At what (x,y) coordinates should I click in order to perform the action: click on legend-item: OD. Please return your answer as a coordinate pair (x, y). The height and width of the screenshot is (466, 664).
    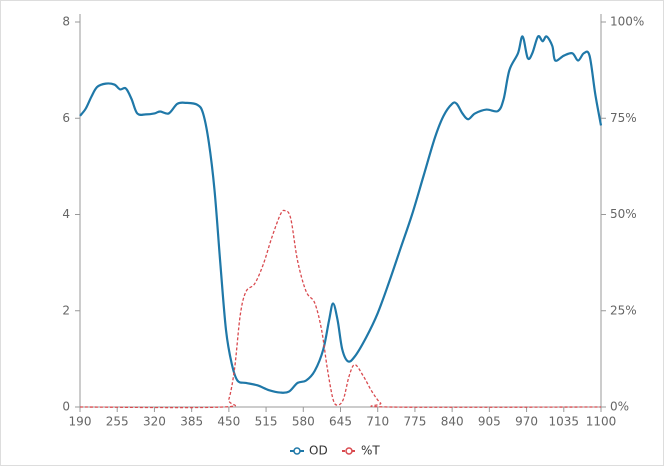
    Looking at the image, I should click on (309, 451).